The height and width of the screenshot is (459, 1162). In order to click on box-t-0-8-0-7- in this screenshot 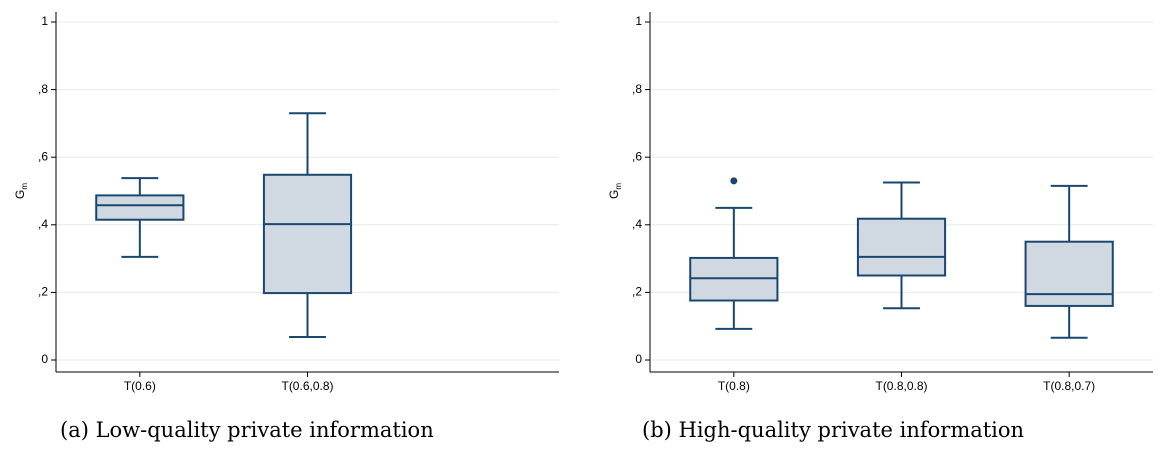, I will do `click(1069, 261)`.